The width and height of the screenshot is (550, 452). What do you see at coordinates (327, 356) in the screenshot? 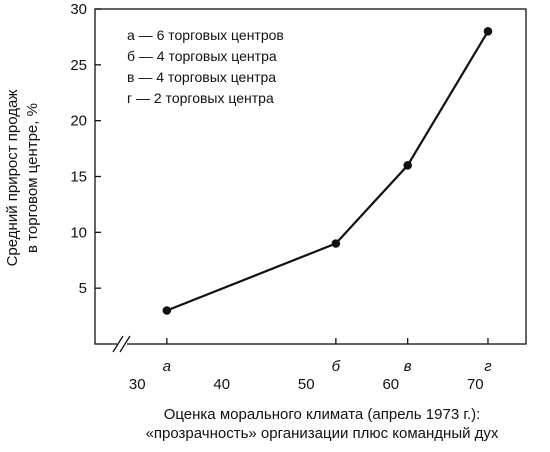
I see `category-labels: а б в г` at bounding box center [327, 356].